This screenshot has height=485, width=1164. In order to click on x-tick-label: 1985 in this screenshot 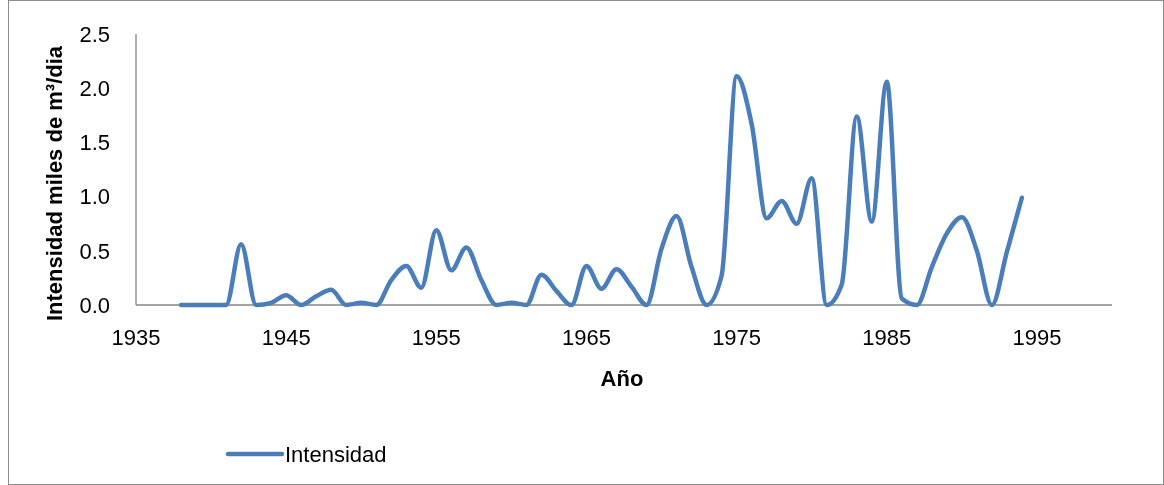, I will do `click(887, 337)`.